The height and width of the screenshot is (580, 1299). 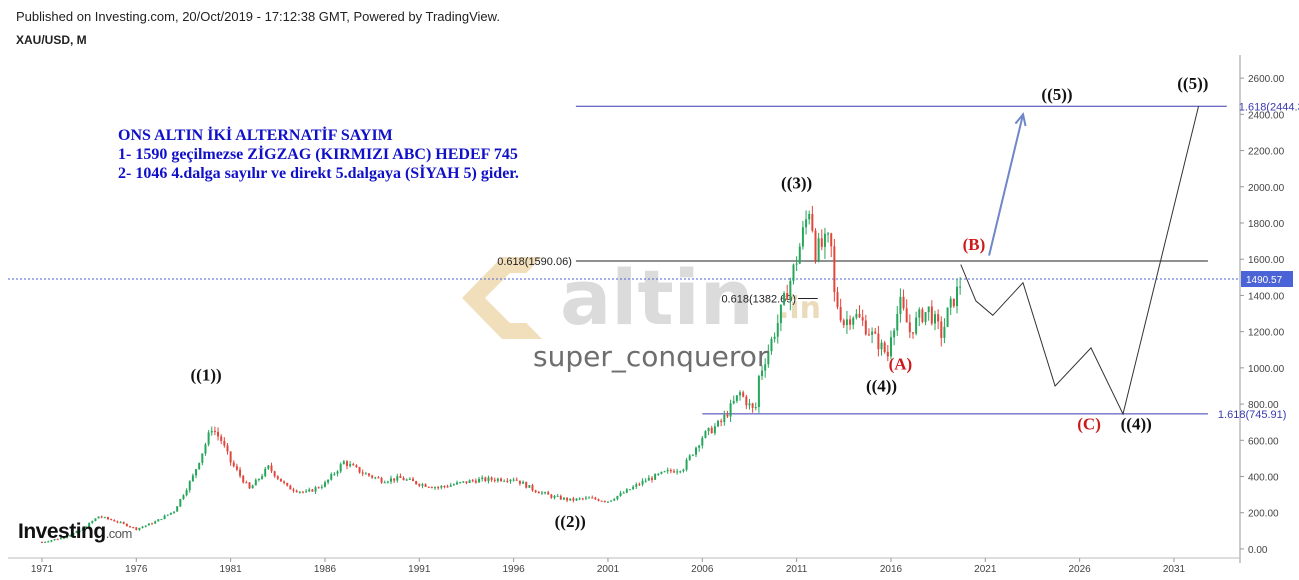 I want to click on wave-label: ((2)), so click(x=570, y=521).